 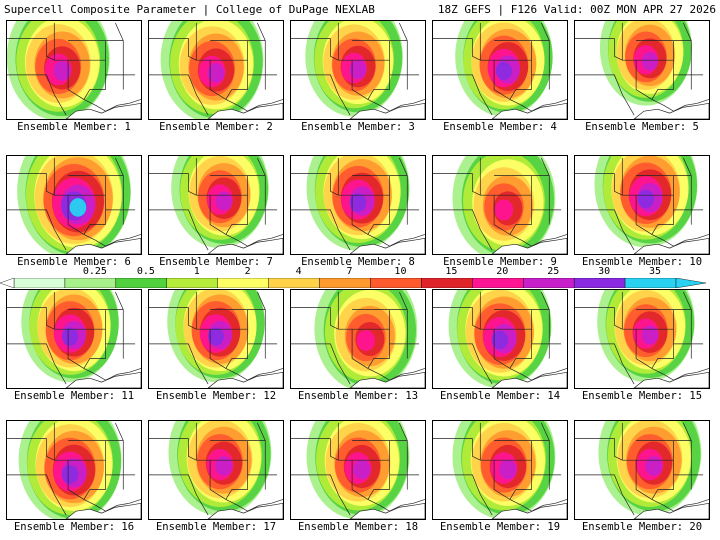 I want to click on member-label: Ensemble Member: 8, so click(x=358, y=262).